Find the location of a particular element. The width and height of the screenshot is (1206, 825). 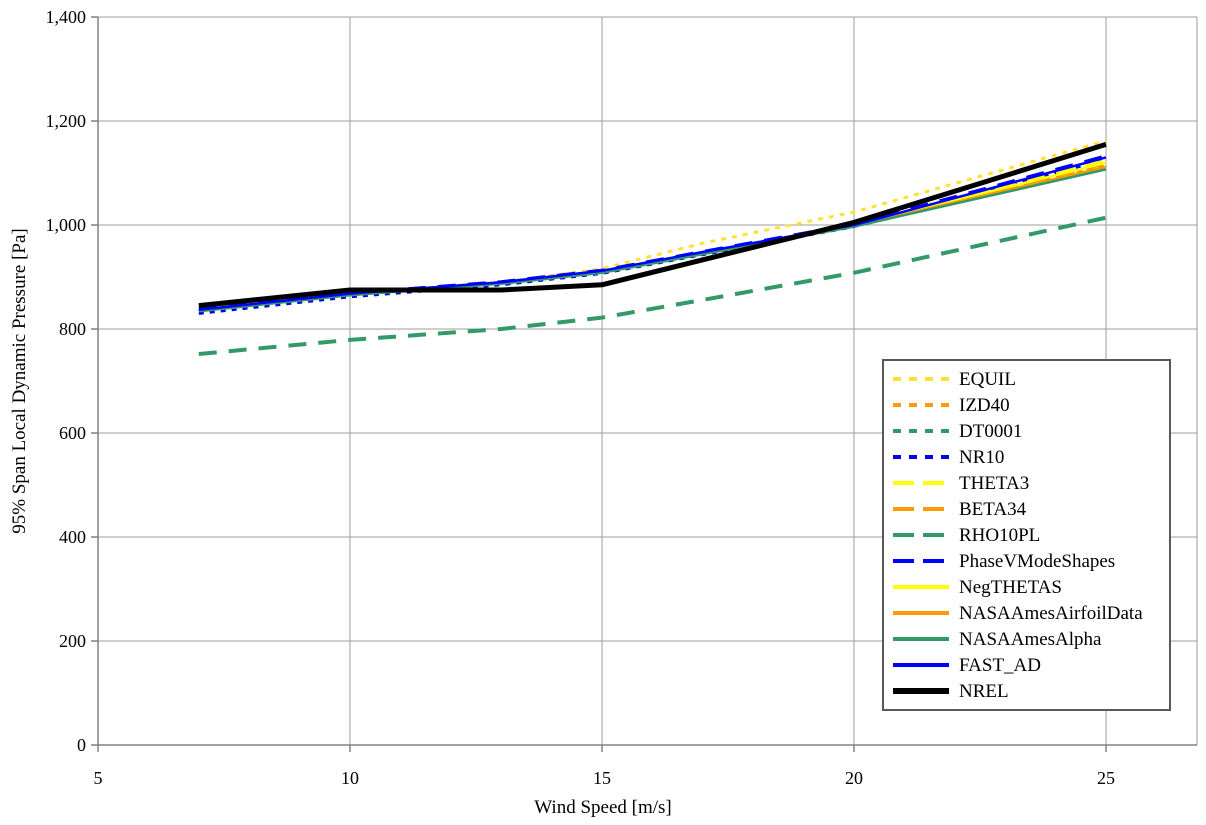

legend-item-BETA34: BETA34 is located at coordinates (1026, 509).